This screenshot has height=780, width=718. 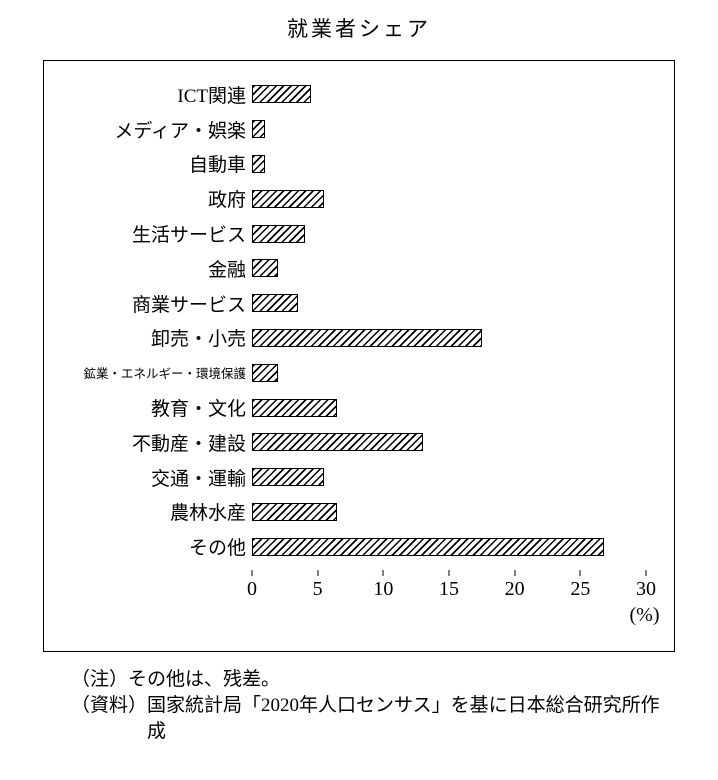 I want to click on bar-row: 交通・運輸, so click(x=359, y=477).